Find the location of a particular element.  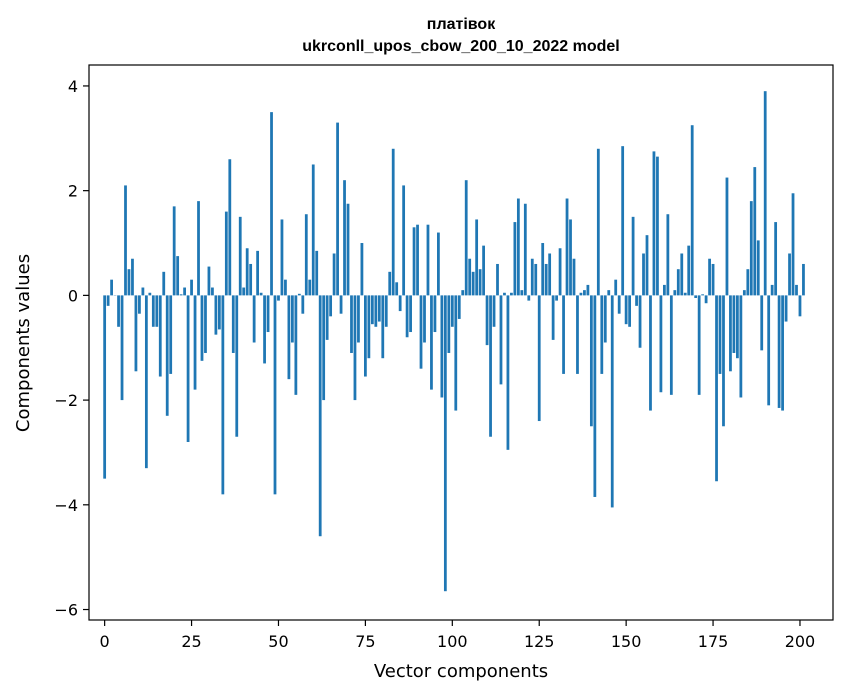

y-tick-label: −6 is located at coordinates (66, 610).